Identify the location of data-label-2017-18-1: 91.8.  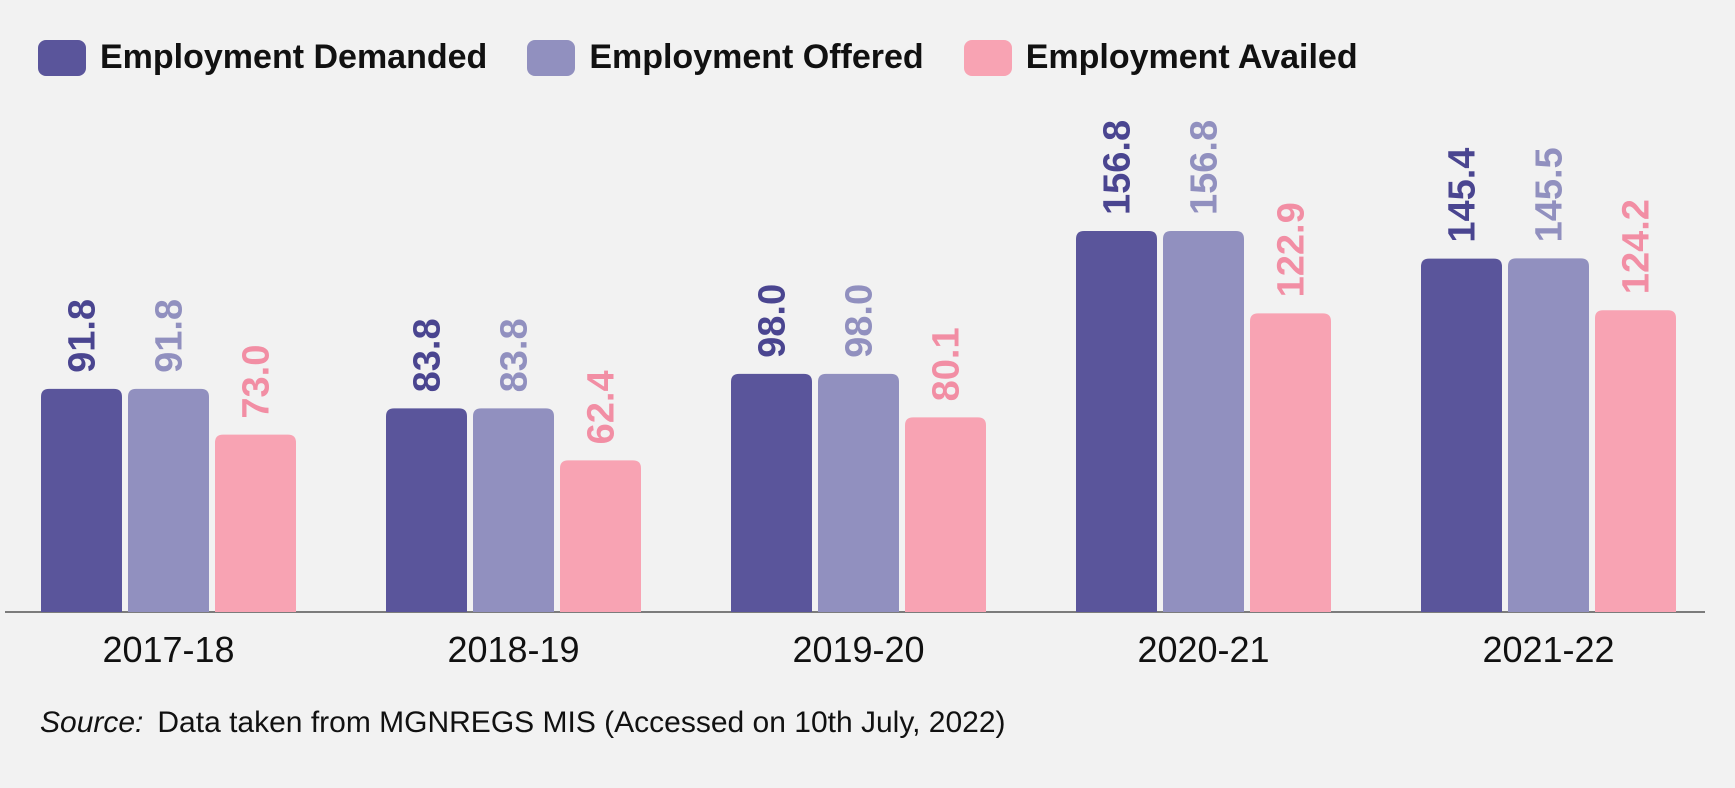
(170, 336).